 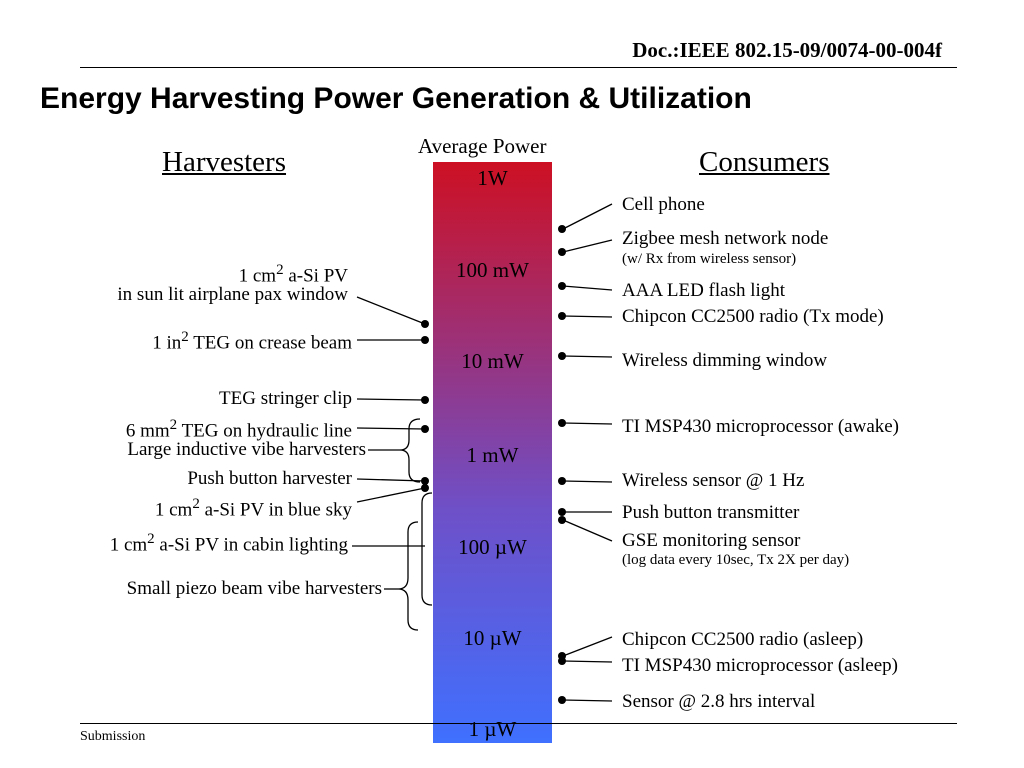 What do you see at coordinates (492, 729) in the screenshot?
I see `tick-1uw: 1 µW` at bounding box center [492, 729].